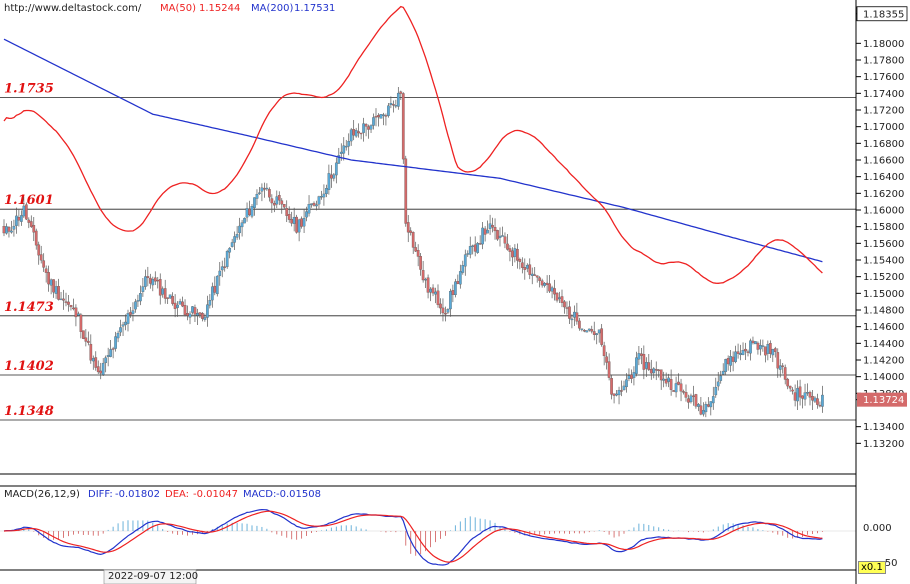 This screenshot has width=910, height=584. What do you see at coordinates (872, 567) in the screenshot?
I see `zoom-label: x0.1` at bounding box center [872, 567].